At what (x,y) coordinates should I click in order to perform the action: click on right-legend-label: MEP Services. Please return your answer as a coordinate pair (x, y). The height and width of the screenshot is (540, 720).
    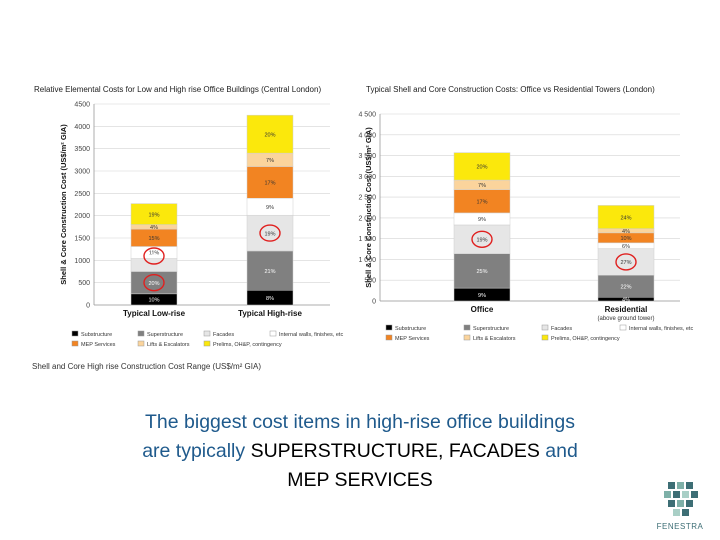
    Looking at the image, I should click on (412, 339).